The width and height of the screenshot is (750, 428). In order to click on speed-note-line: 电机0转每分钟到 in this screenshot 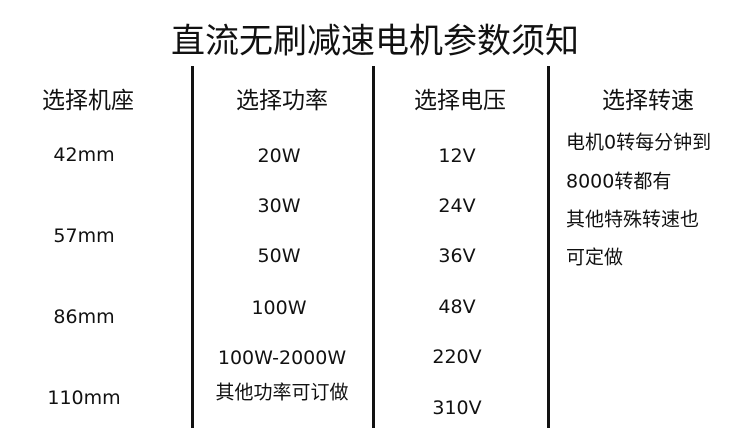, I will do `click(639, 142)`.